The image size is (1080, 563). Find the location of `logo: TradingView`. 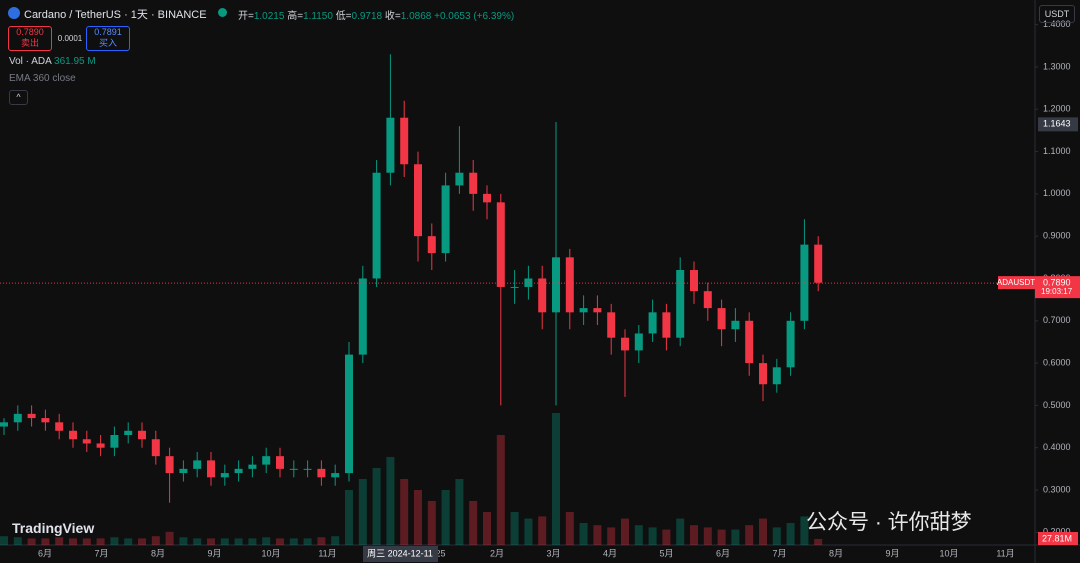

logo: TradingView is located at coordinates (53, 528).